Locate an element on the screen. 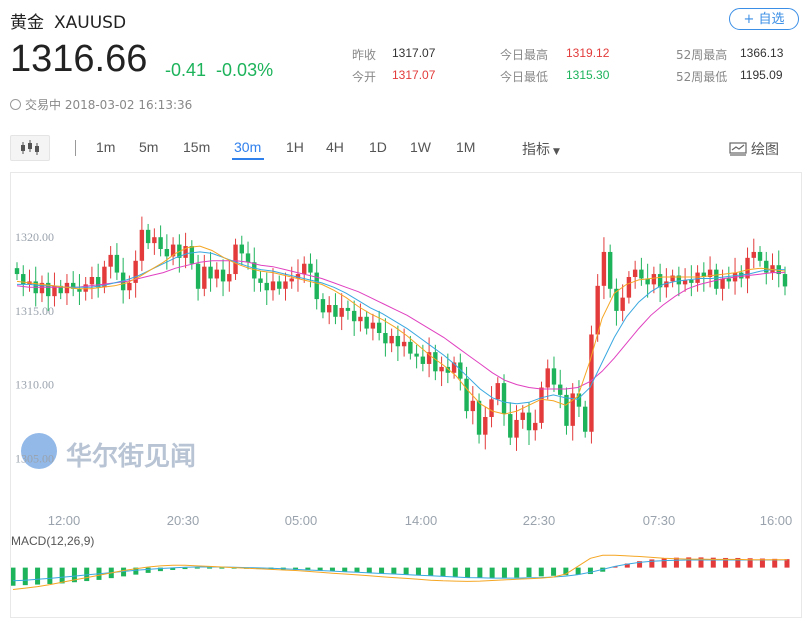 The width and height of the screenshot is (810, 626). instrument-name: 黄金 is located at coordinates (27, 23).